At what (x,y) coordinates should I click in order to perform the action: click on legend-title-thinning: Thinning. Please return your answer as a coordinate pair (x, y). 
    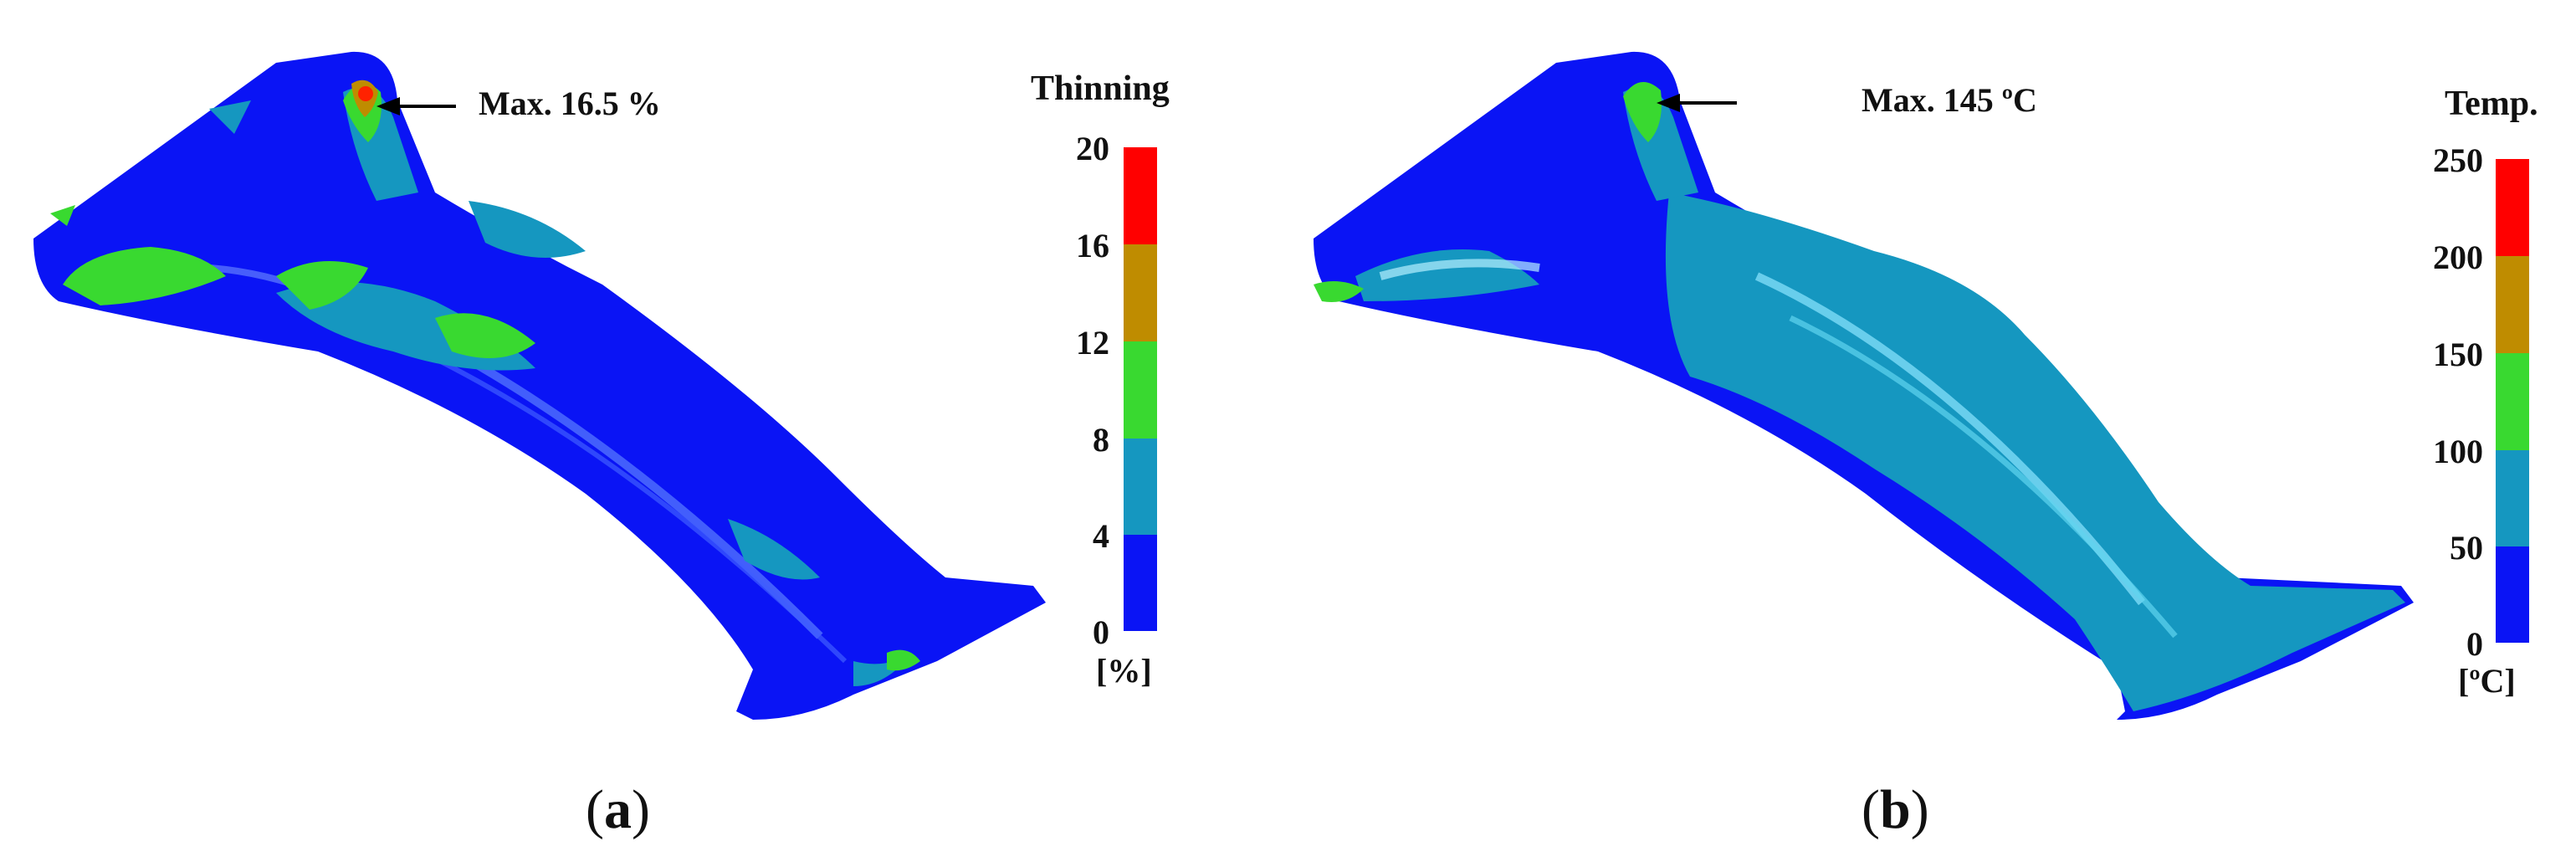
    Looking at the image, I should click on (1100, 89).